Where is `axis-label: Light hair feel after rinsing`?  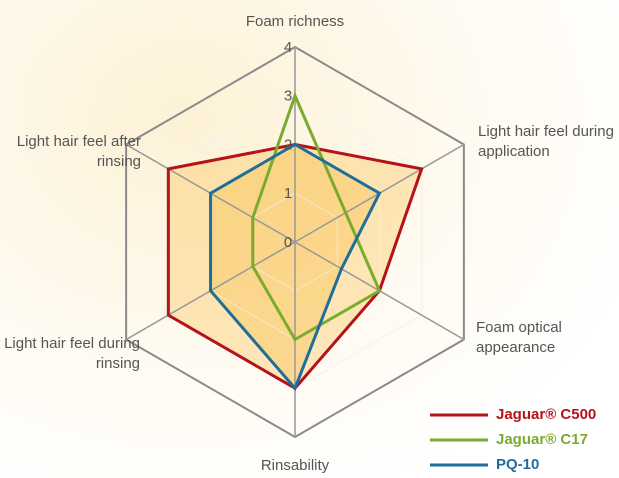 axis-label: Light hair feel after rinsing is located at coordinates (78, 151).